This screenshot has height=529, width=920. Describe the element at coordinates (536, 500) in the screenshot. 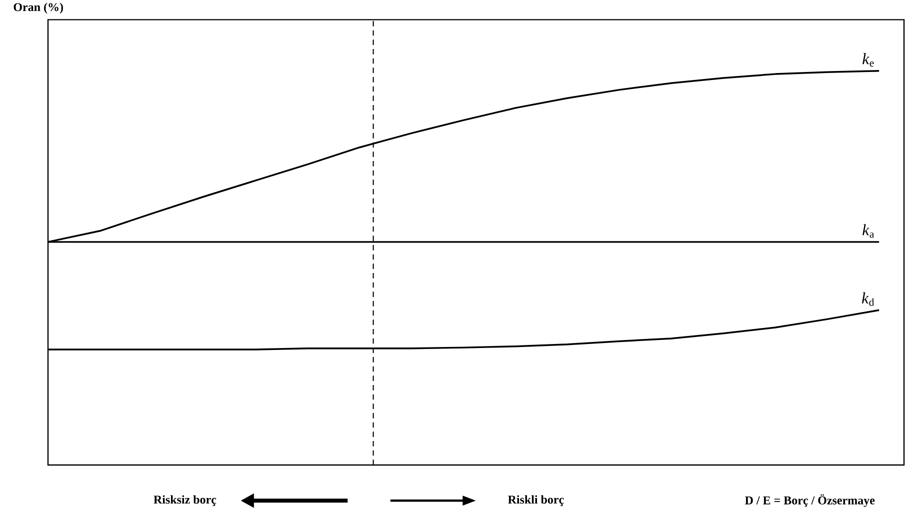

I see `text: Riskli borç` at that location.